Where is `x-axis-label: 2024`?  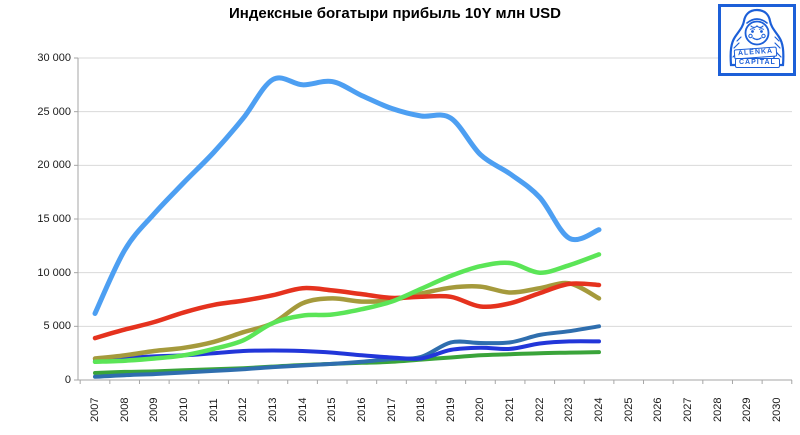
x-axis-label: 2024 is located at coordinates (599, 409).